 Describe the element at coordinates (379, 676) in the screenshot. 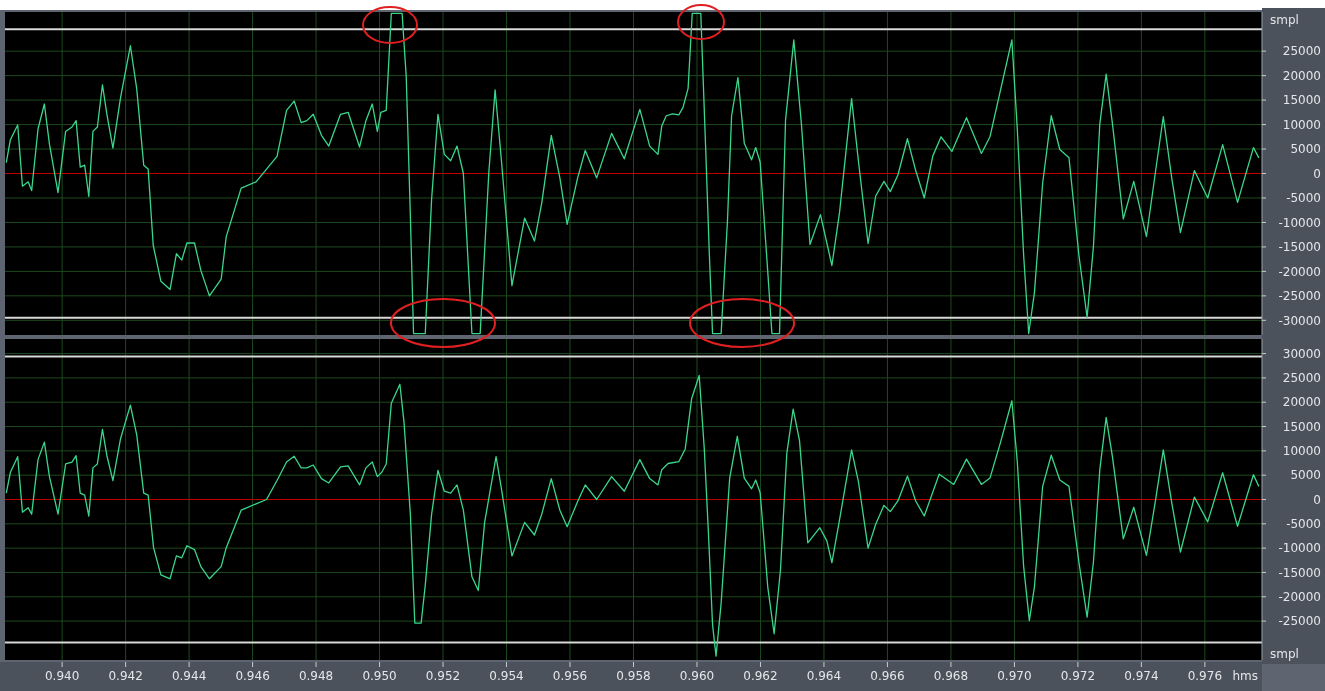

I see `x-tick-label: 0.950` at that location.